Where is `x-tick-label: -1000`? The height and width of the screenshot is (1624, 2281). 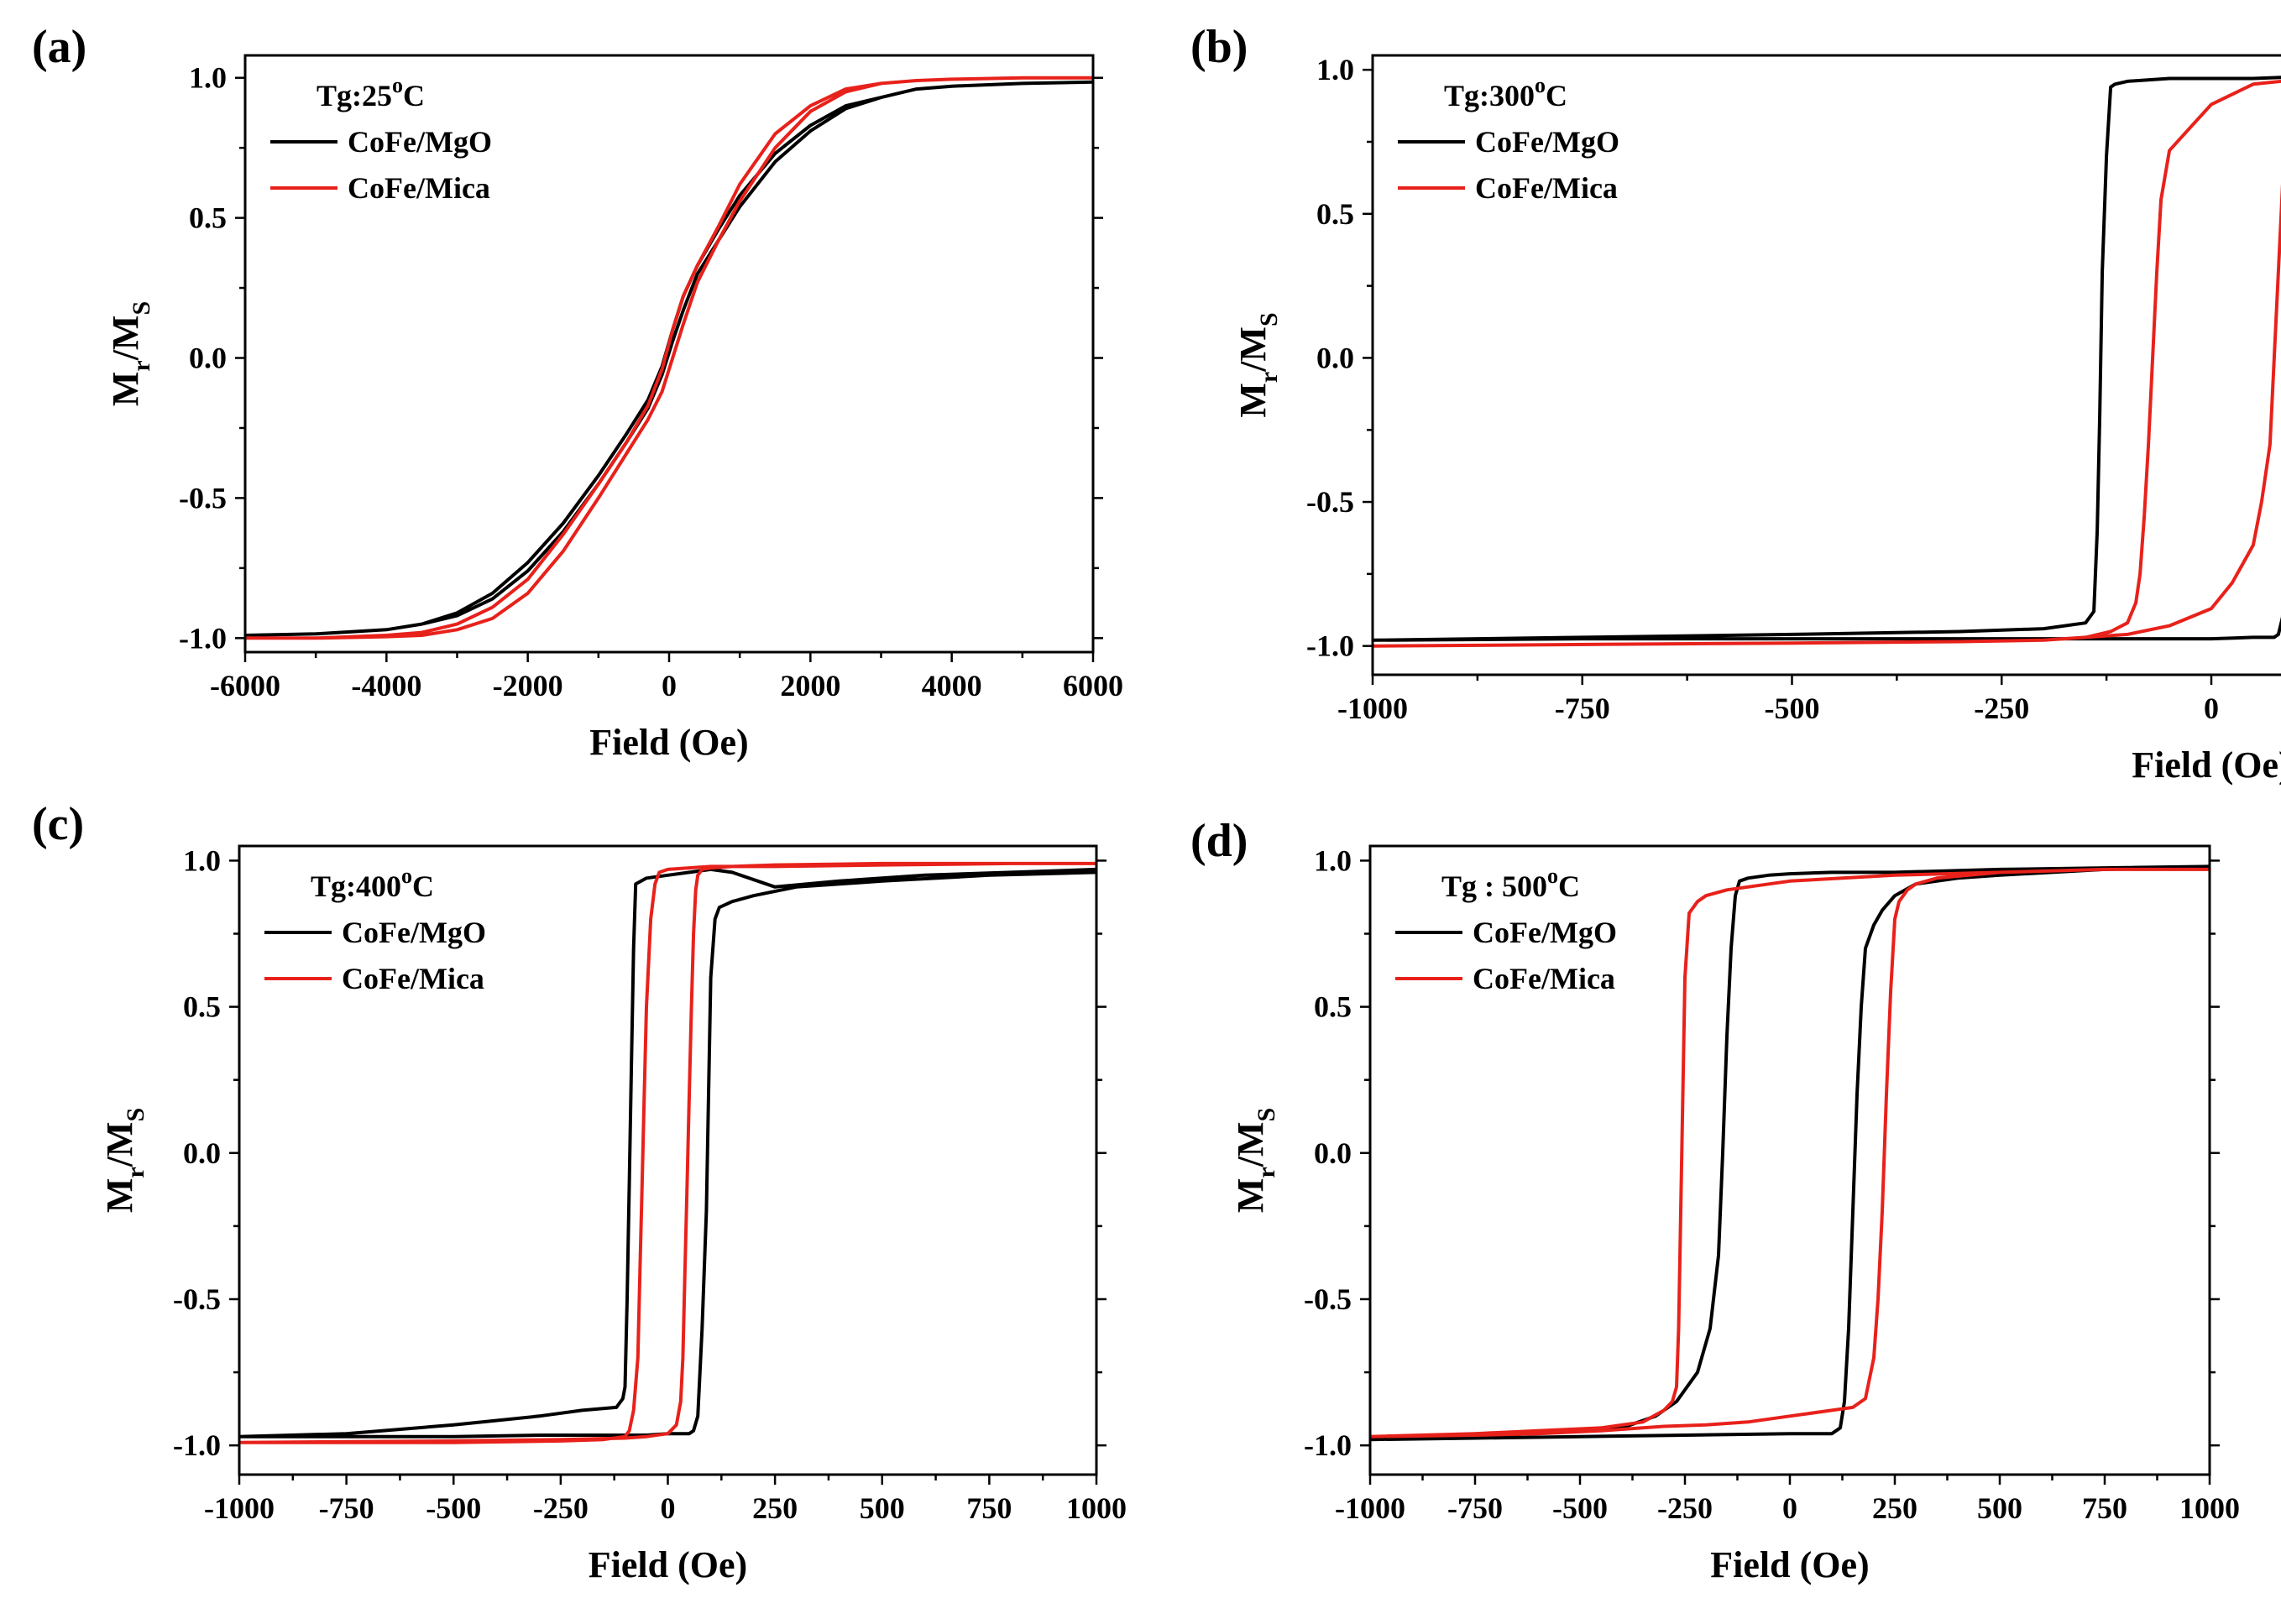 x-tick-label: -1000 is located at coordinates (1370, 1508).